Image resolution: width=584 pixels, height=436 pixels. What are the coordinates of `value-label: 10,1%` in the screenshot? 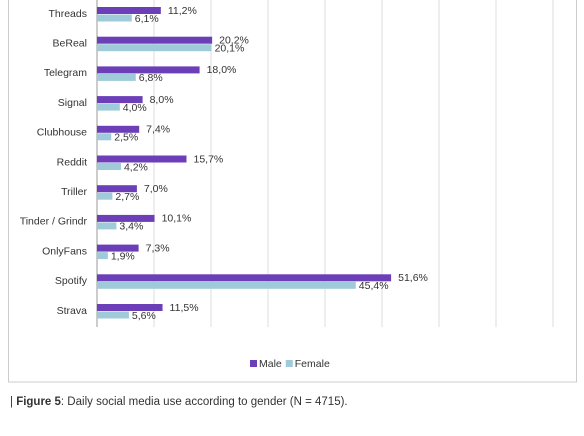 It's located at (177, 219).